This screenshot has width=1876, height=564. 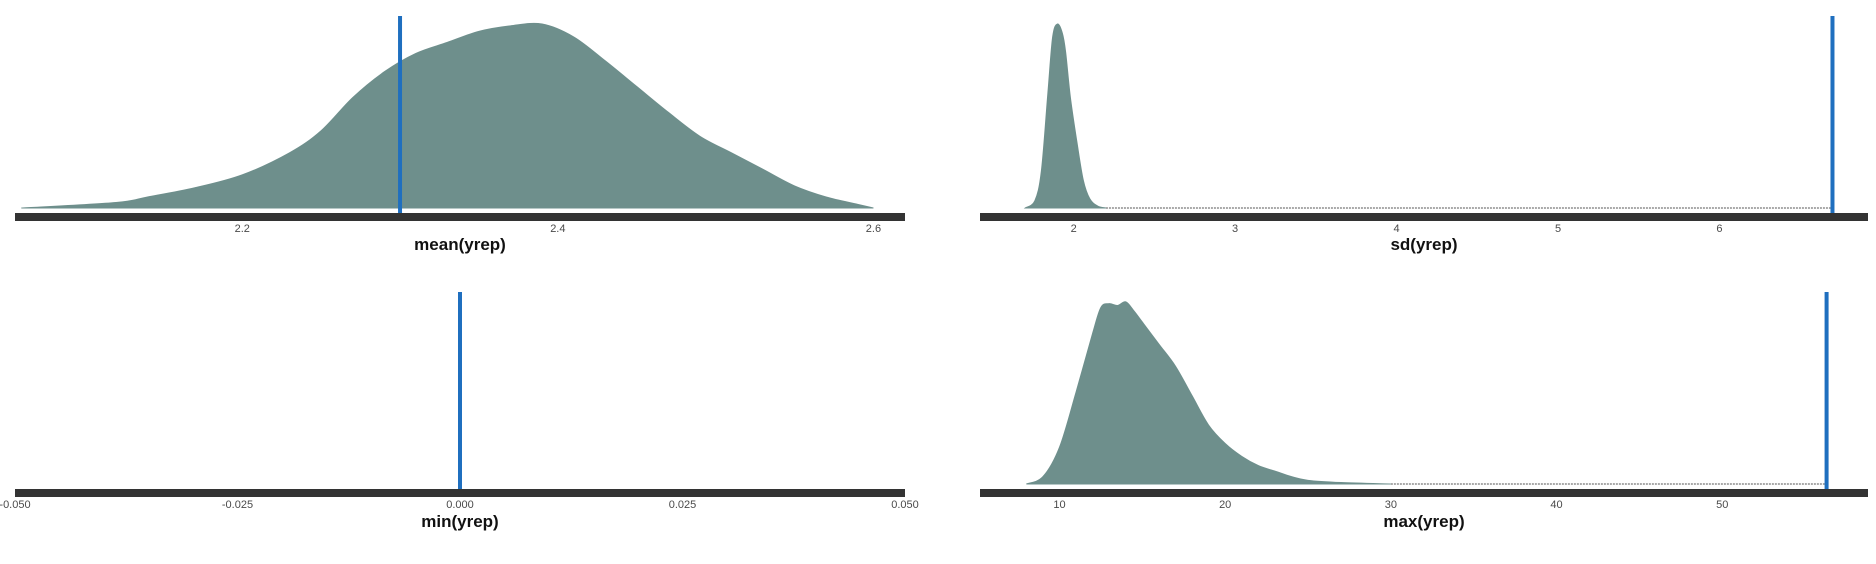 I want to click on x-tick-label: 2.6, so click(x=873, y=229).